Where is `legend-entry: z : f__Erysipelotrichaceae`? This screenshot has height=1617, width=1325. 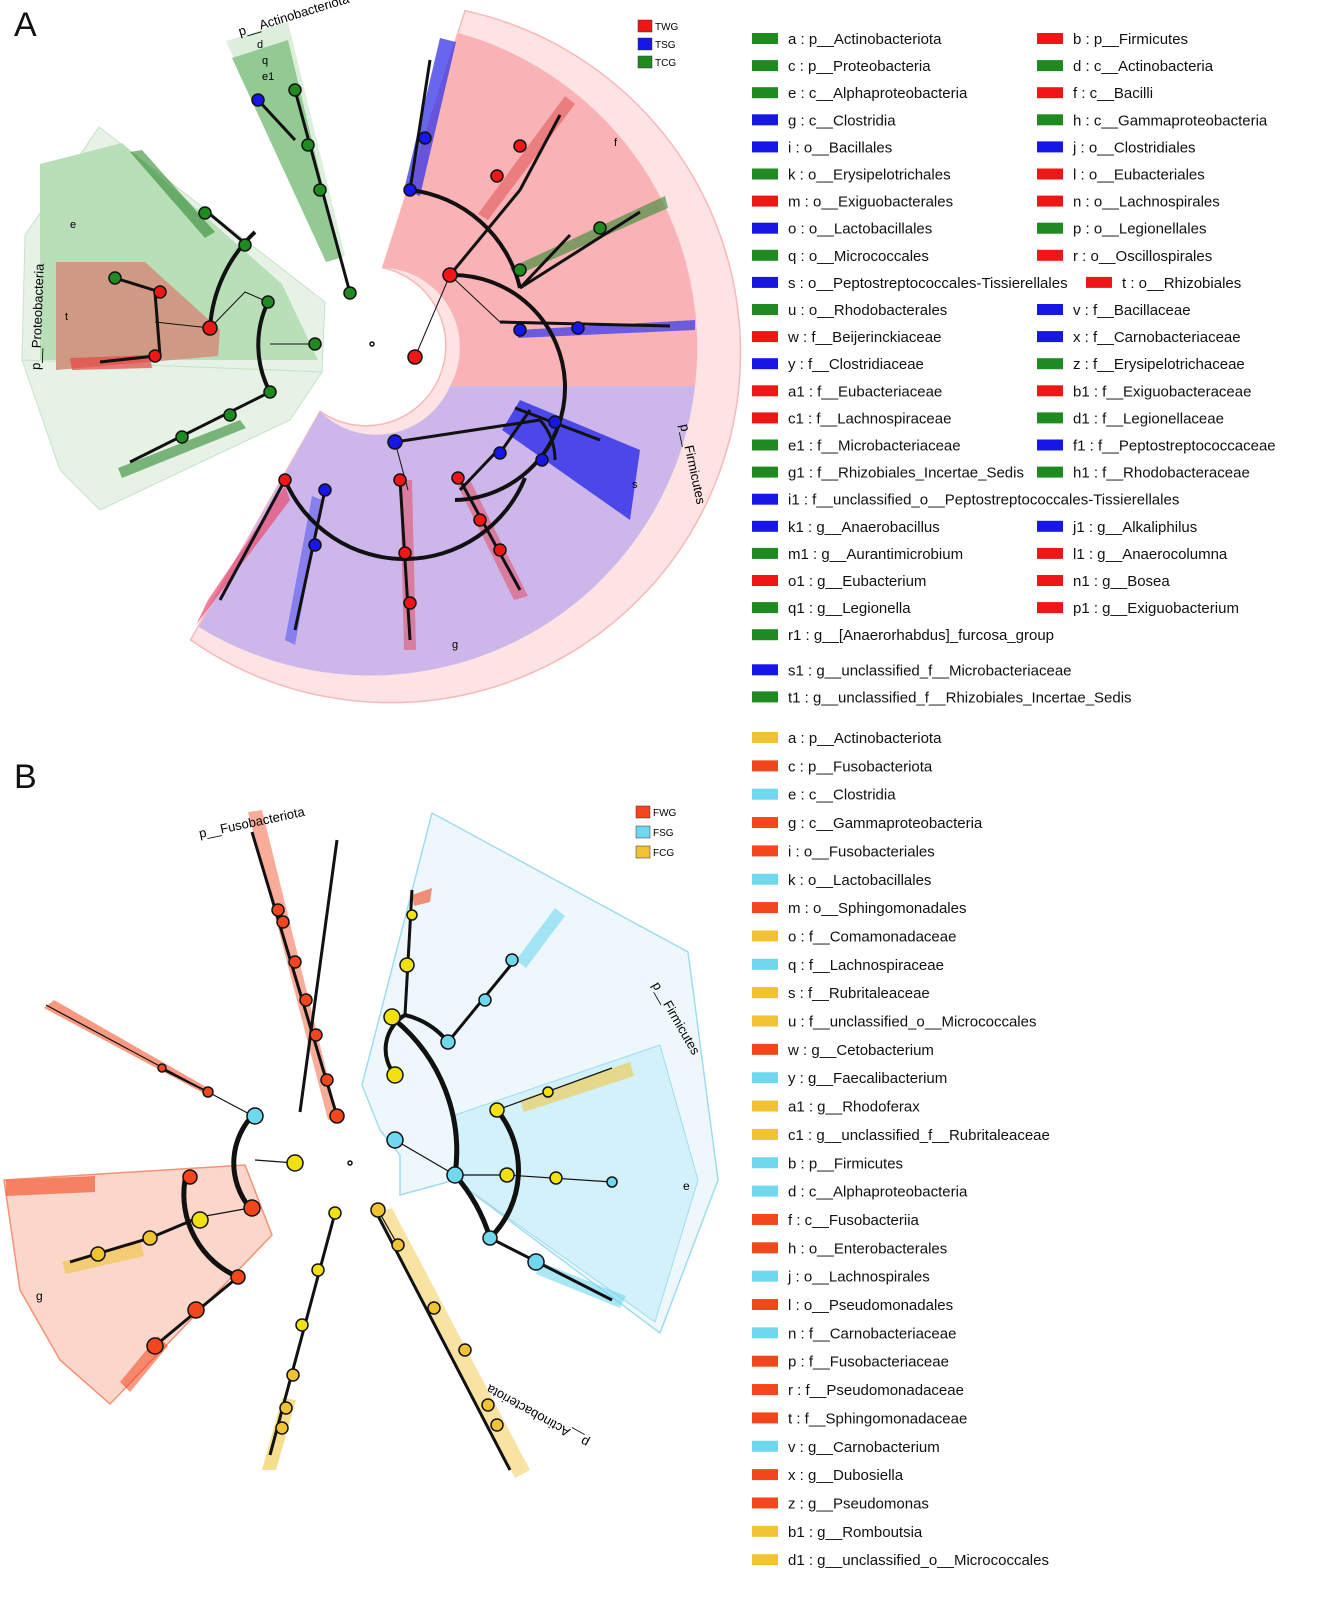
legend-entry: z : f__Erysipelotrichaceae is located at coordinates (1159, 364).